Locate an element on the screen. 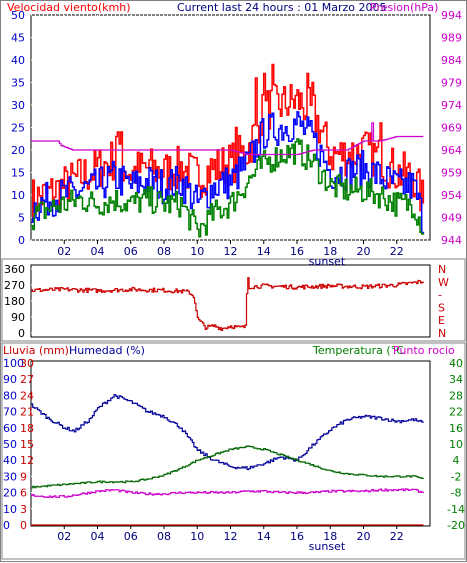 The image size is (467, 563). temperature-label: Temperatura (°C is located at coordinates (358, 350).